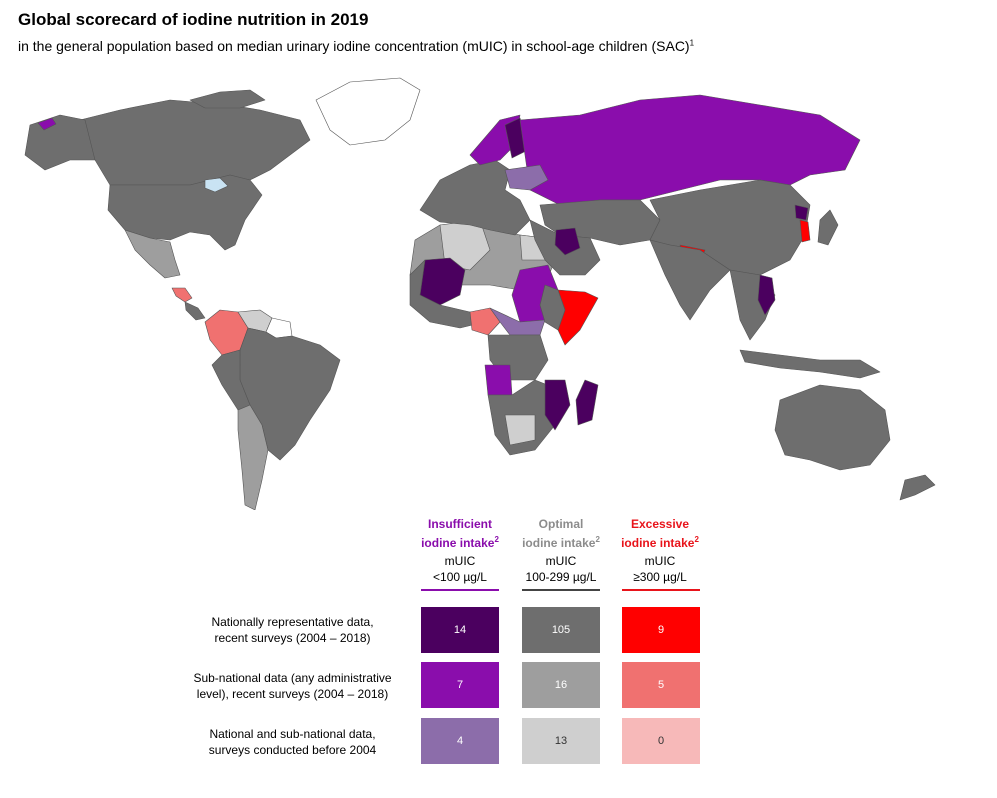  I want to click on region-arctic-islands, so click(227, 99).